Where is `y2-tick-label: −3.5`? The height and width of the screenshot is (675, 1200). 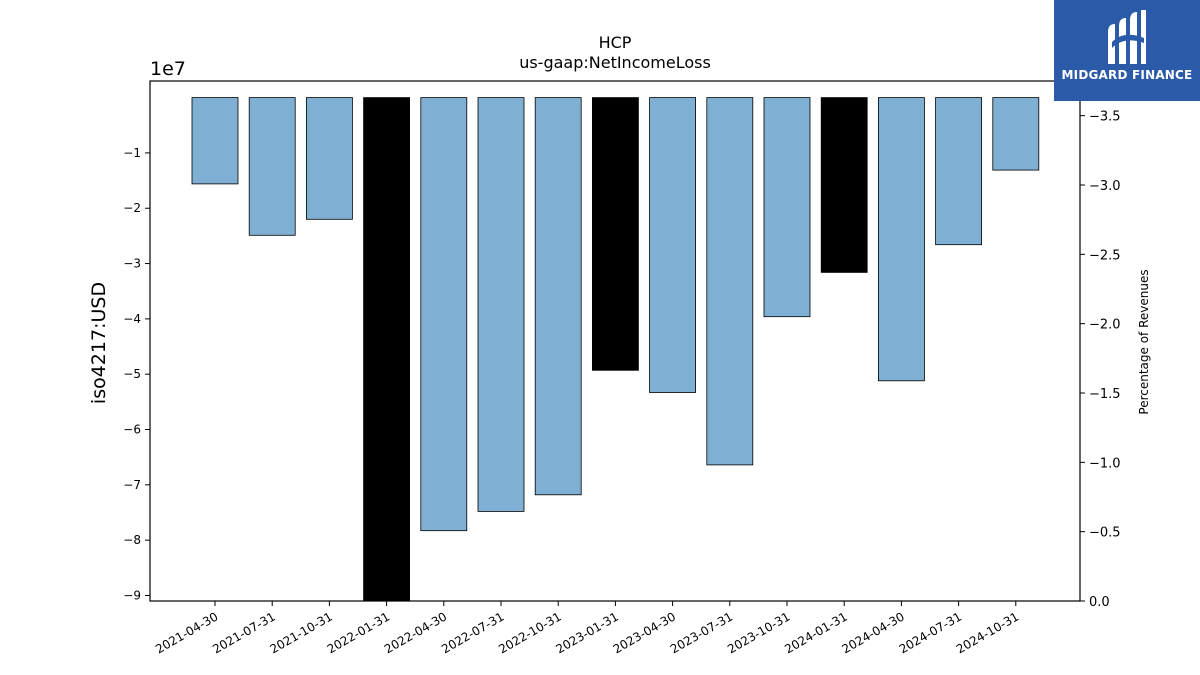 y2-tick-label: −3.5 is located at coordinates (1105, 117).